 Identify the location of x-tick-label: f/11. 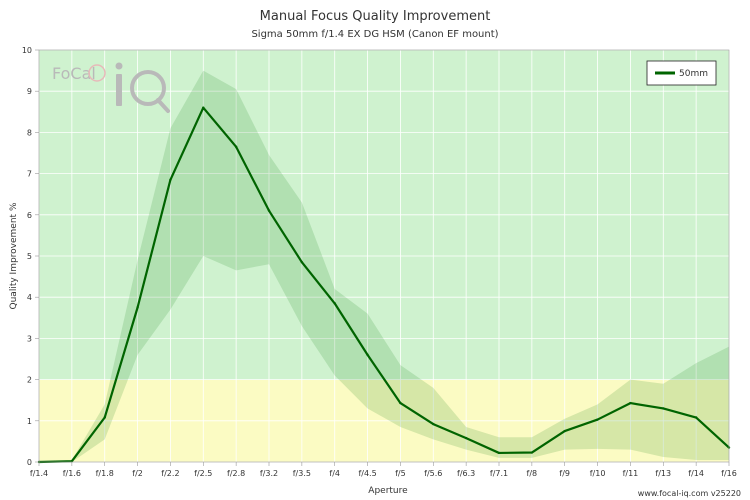
(631, 473).